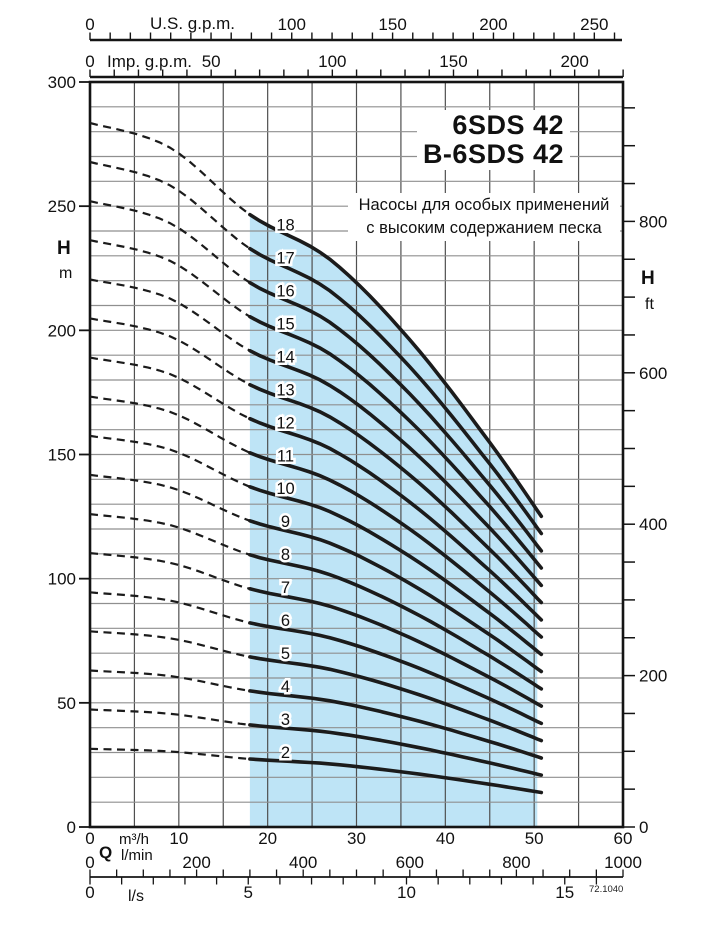 Image resolution: width=702 pixels, height=940 pixels. Describe the element at coordinates (170, 644) in the screenshot. I see `curve-stage-5-dashed` at that location.